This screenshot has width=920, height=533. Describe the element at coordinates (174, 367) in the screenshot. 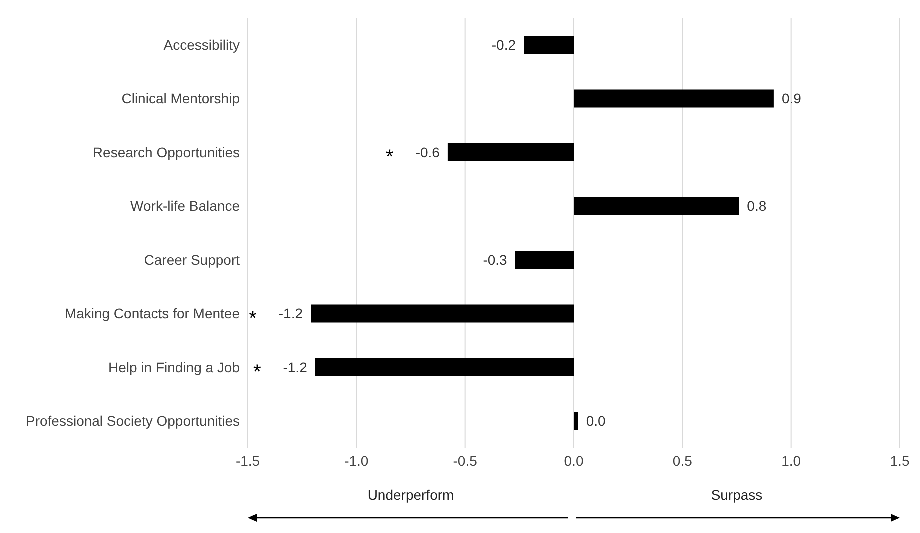

I see `y-tick-label: Help in Finding a Job` at that location.